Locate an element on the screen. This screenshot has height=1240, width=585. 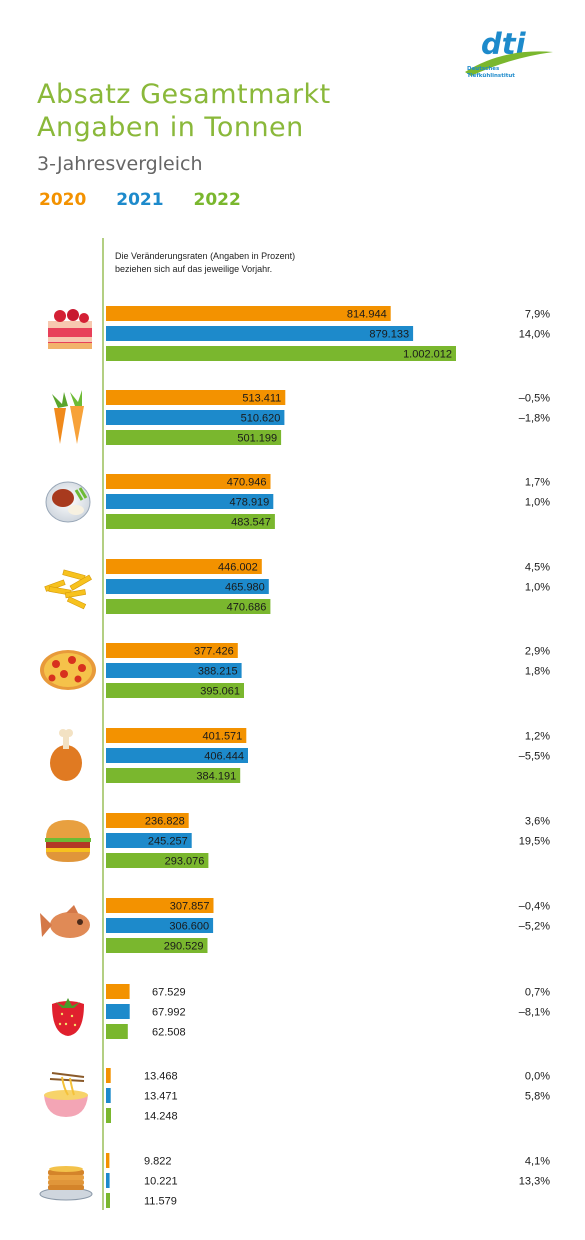
logo-swoosh is located at coordinates (509, 63).